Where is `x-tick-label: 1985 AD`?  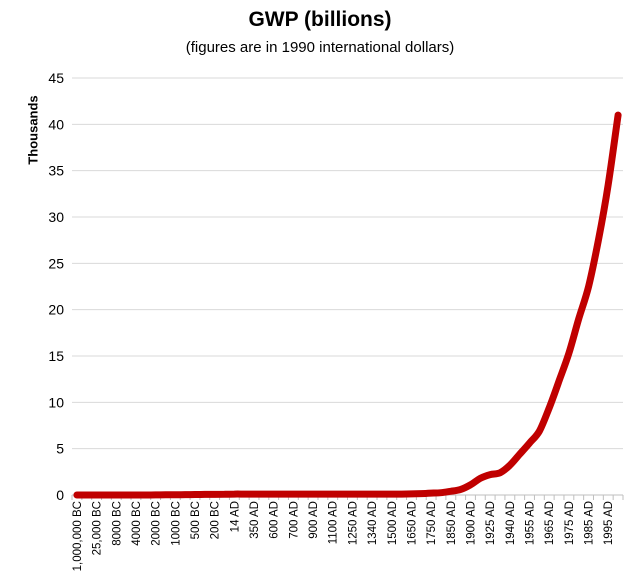
x-tick-label: 1985 AD is located at coordinates (590, 523).